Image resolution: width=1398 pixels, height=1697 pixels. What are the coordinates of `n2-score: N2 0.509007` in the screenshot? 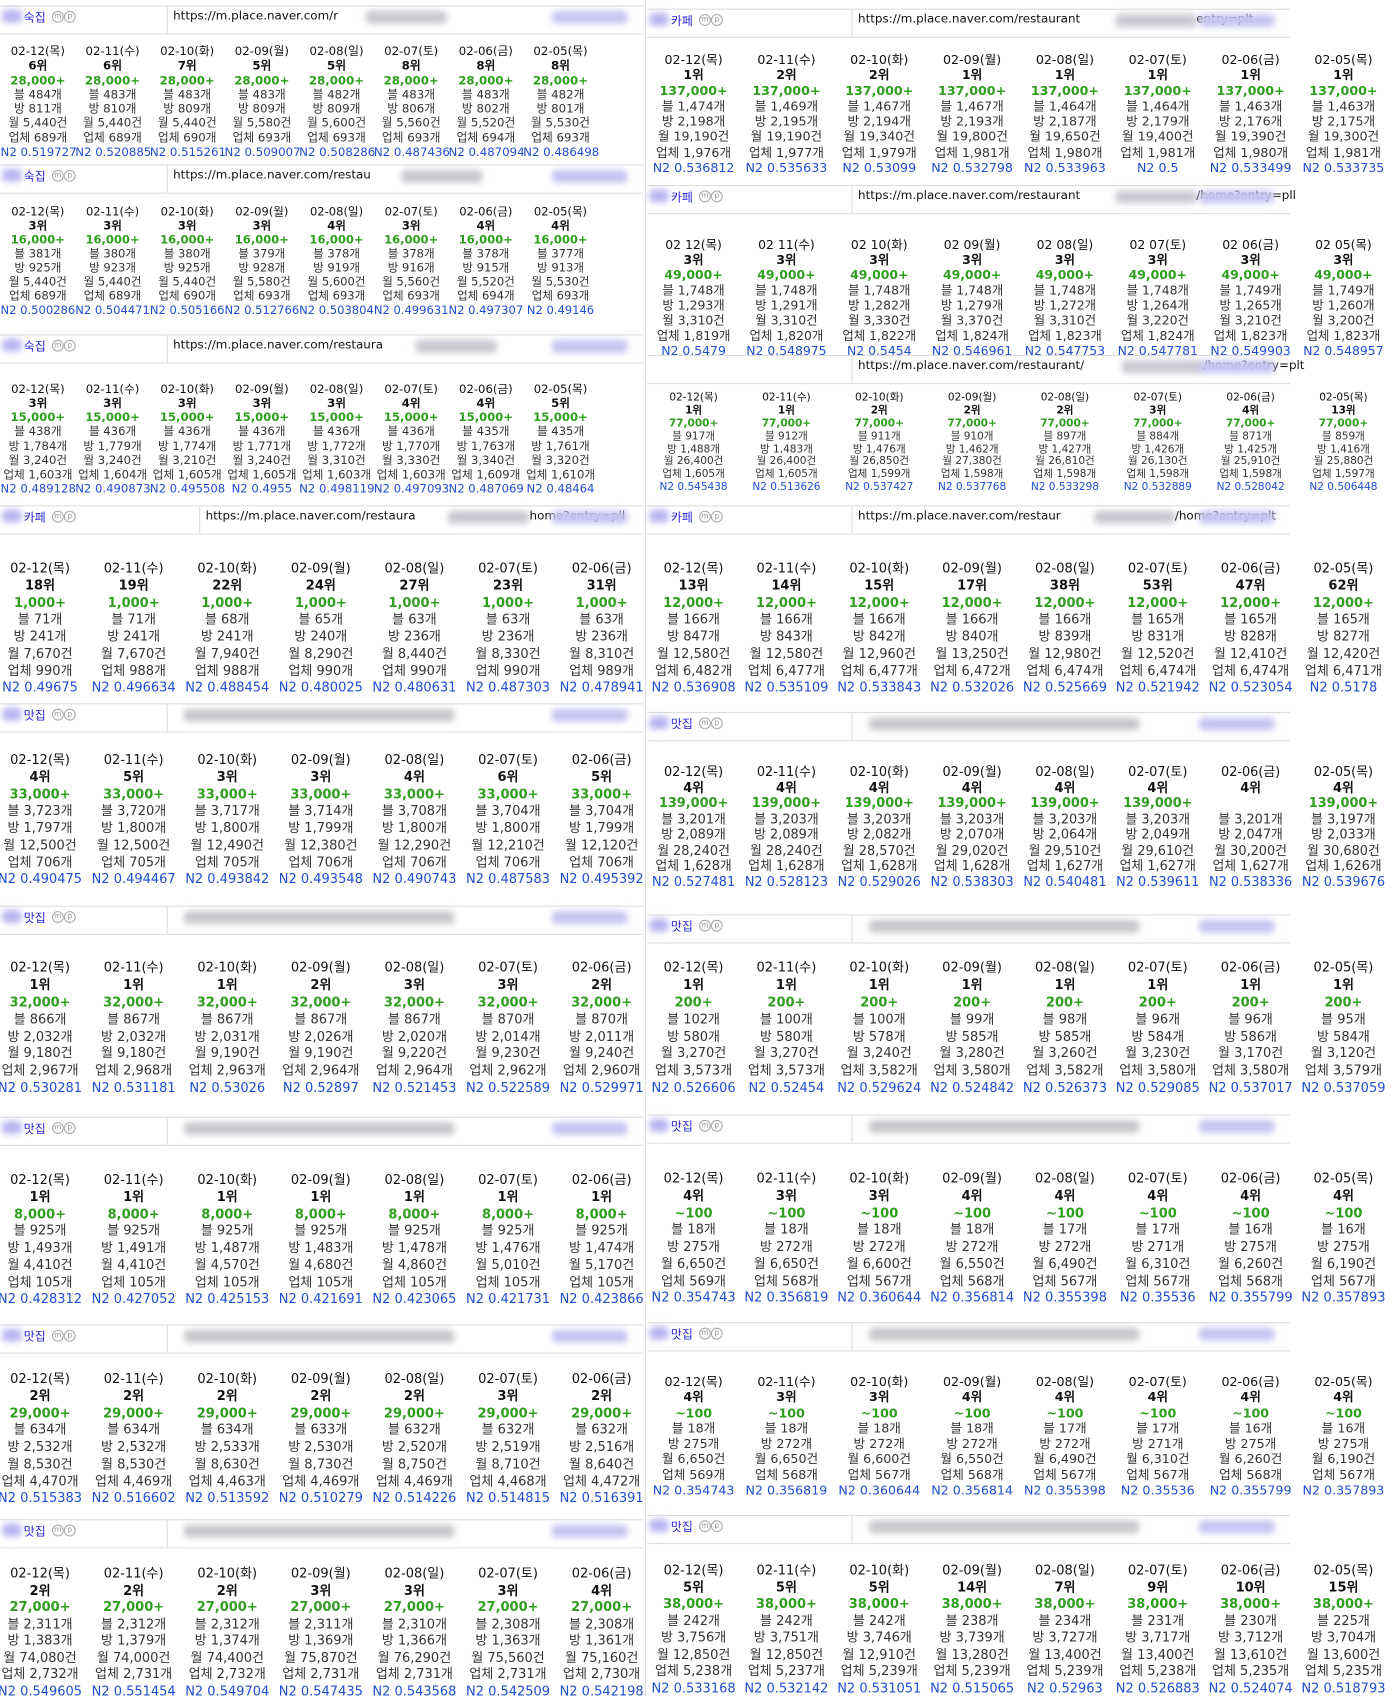 It's located at (262, 151).